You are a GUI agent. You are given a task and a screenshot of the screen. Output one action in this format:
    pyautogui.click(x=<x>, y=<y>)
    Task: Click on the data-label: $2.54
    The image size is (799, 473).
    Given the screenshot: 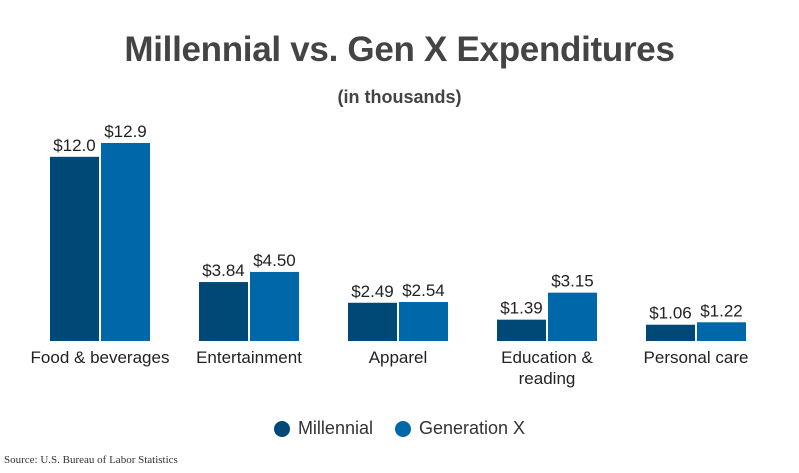 What is the action you would take?
    pyautogui.click(x=423, y=290)
    